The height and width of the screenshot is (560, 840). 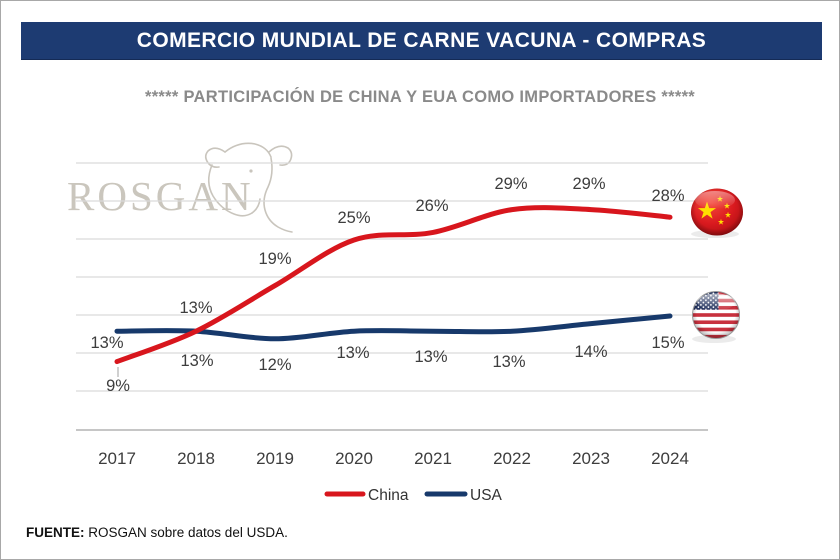 What do you see at coordinates (275, 458) in the screenshot?
I see `x-axis-label: 2019` at bounding box center [275, 458].